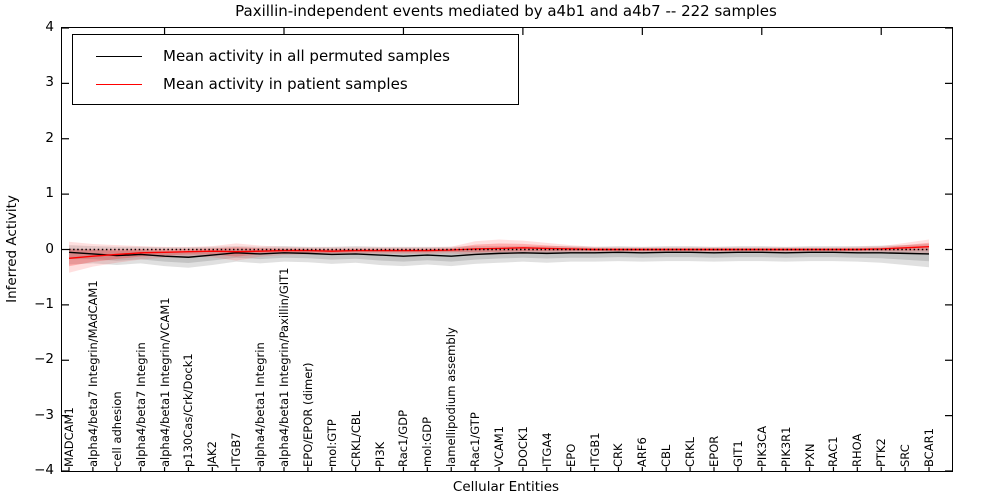 The width and height of the screenshot is (1000, 500). What do you see at coordinates (212, 454) in the screenshot?
I see `x-tick-label: JAK2` at bounding box center [212, 454].